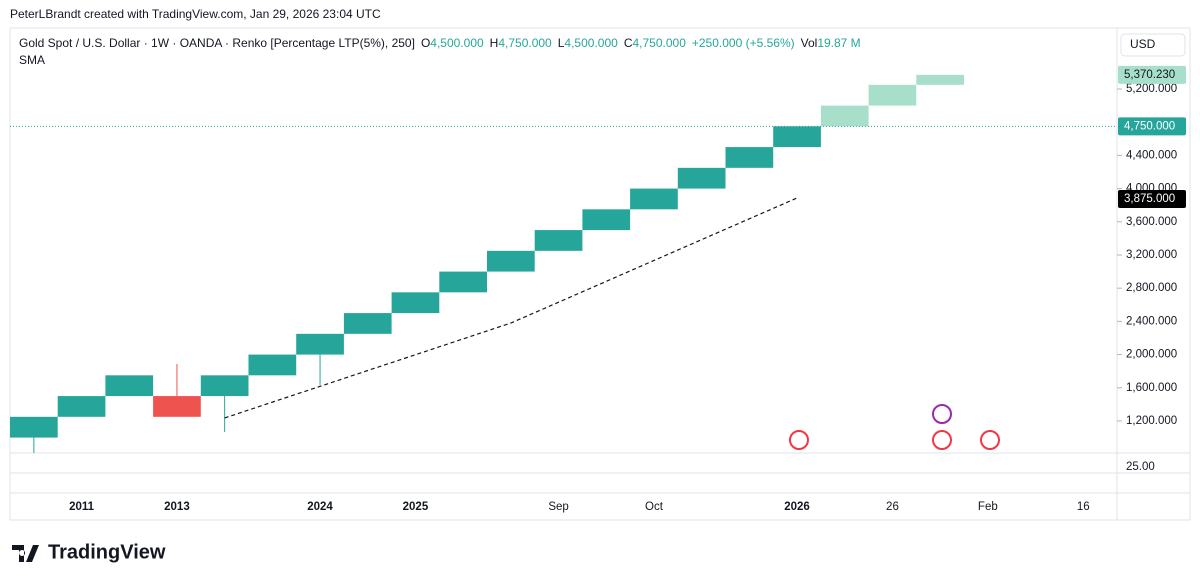  I want to click on volume-scale-label: 25.00, so click(1140, 467).